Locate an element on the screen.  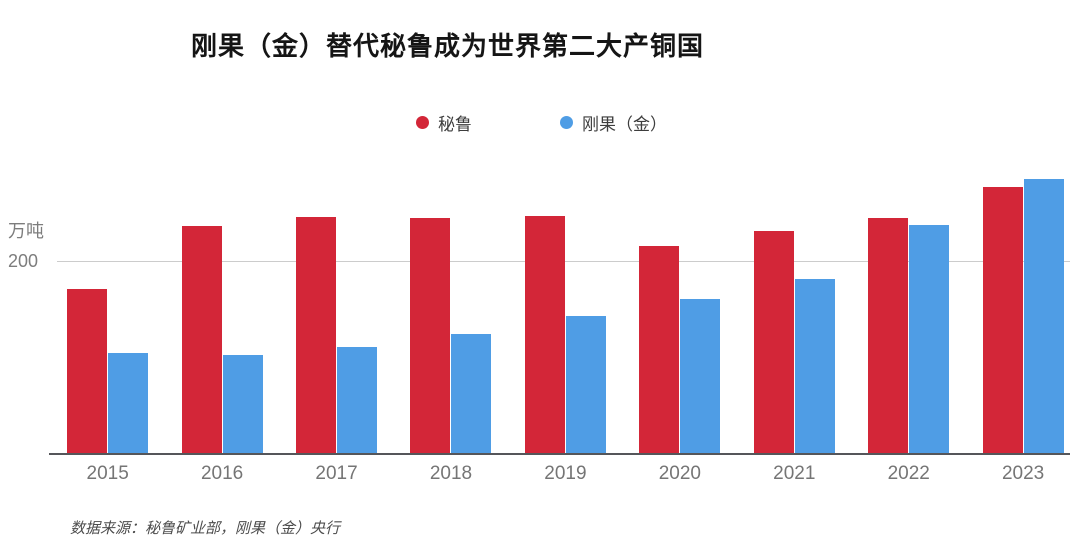
bar-peru-2019 is located at coordinates (544, 334).